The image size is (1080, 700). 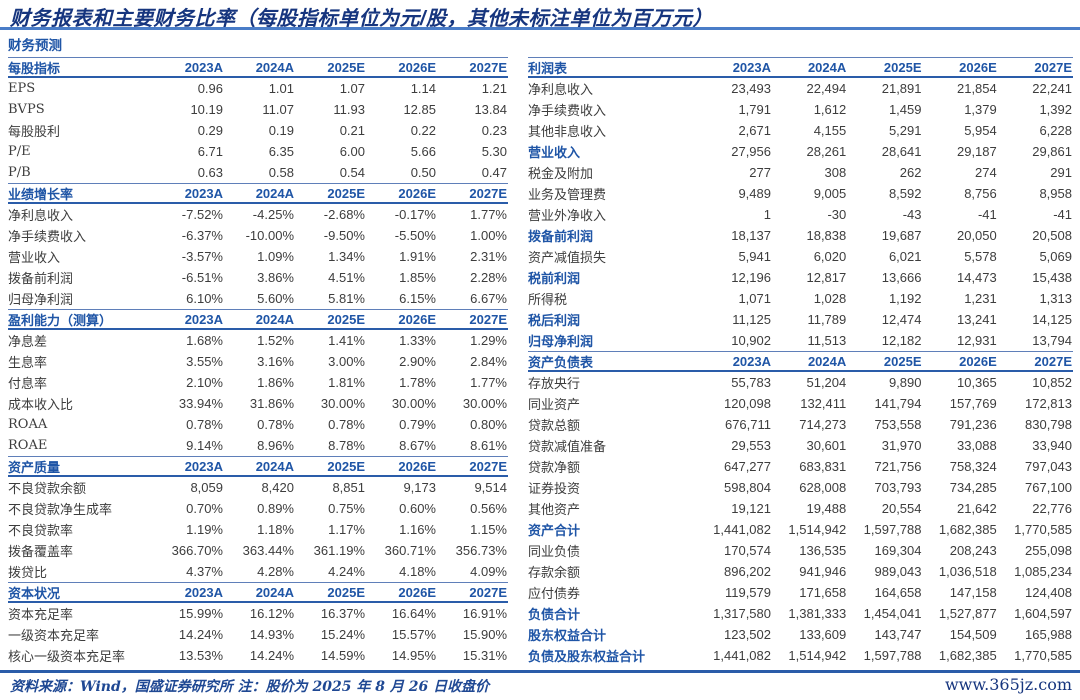 What do you see at coordinates (346, 571) in the screenshot?
I see `cell-value: 4.24%` at bounding box center [346, 571].